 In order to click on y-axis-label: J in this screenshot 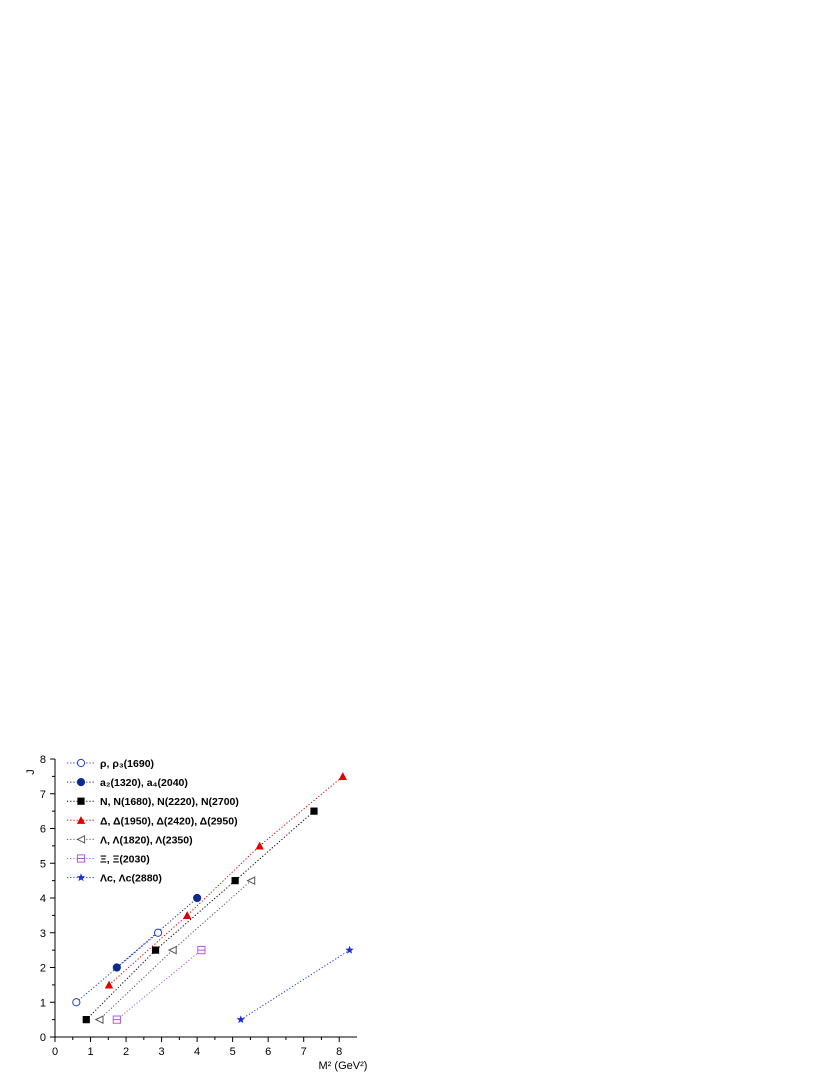, I will do `click(31, 772)`.